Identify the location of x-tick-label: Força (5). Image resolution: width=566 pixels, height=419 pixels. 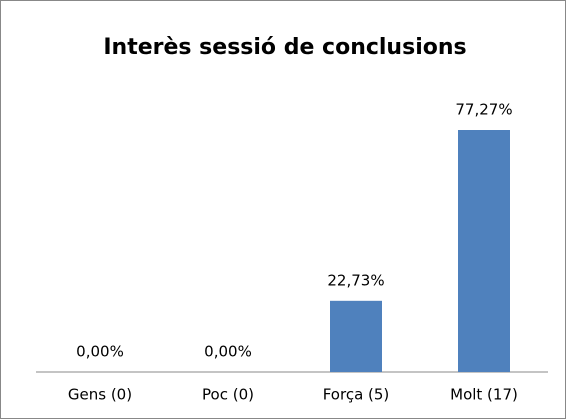
(356, 395).